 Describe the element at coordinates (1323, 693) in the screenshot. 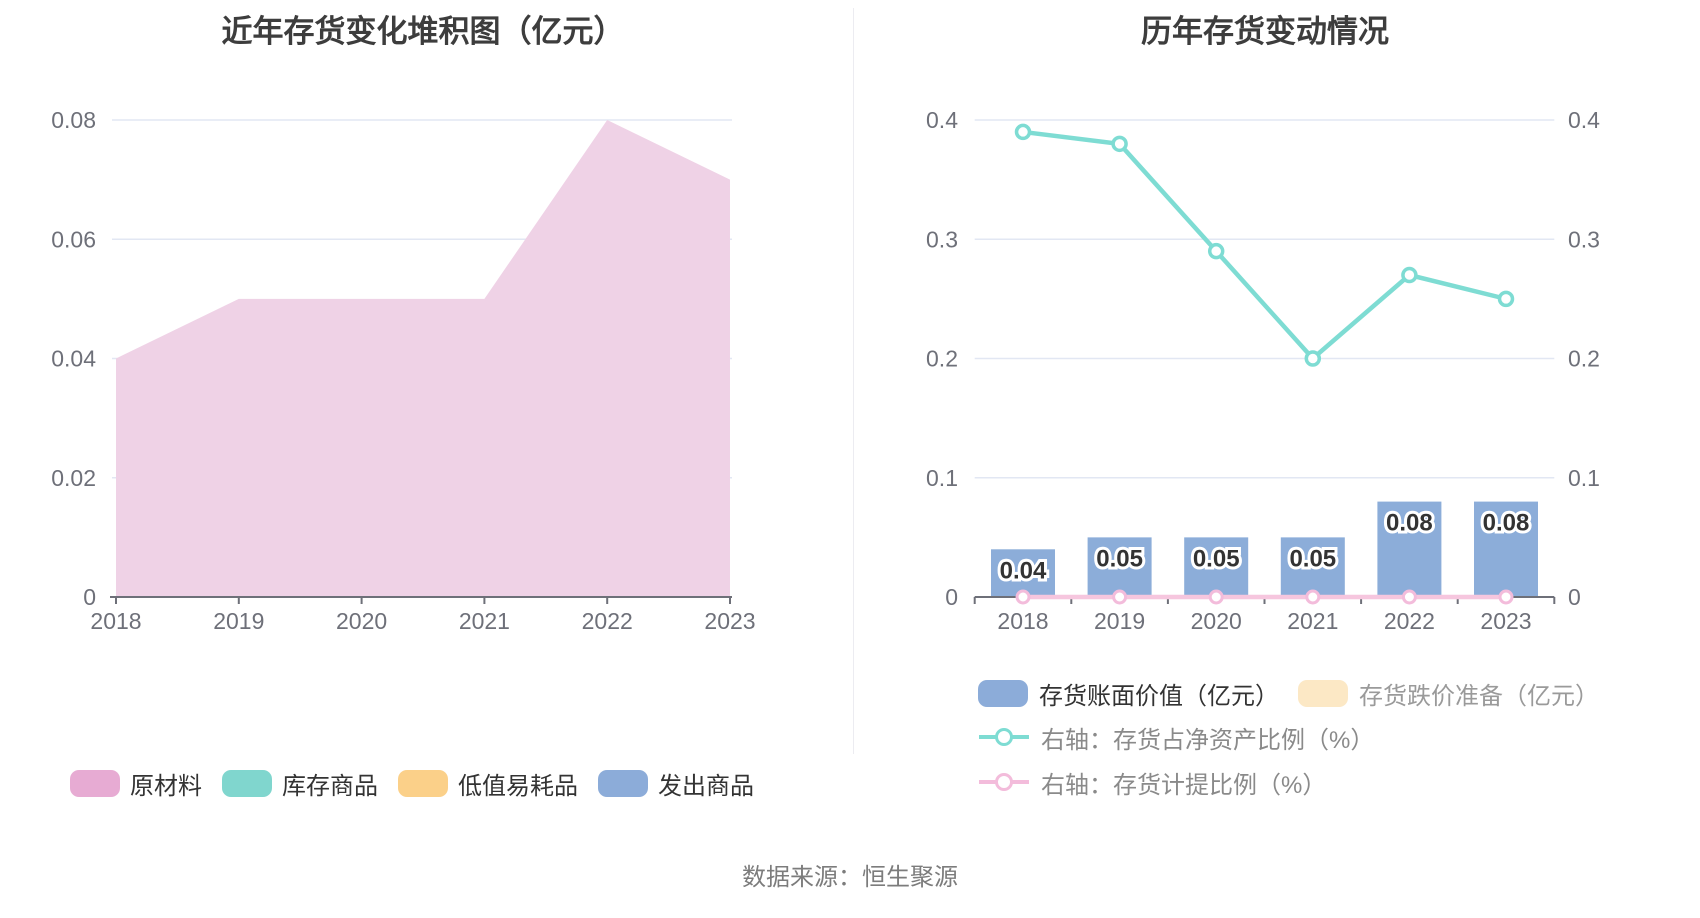

I see `legend-swatch-cream` at that location.